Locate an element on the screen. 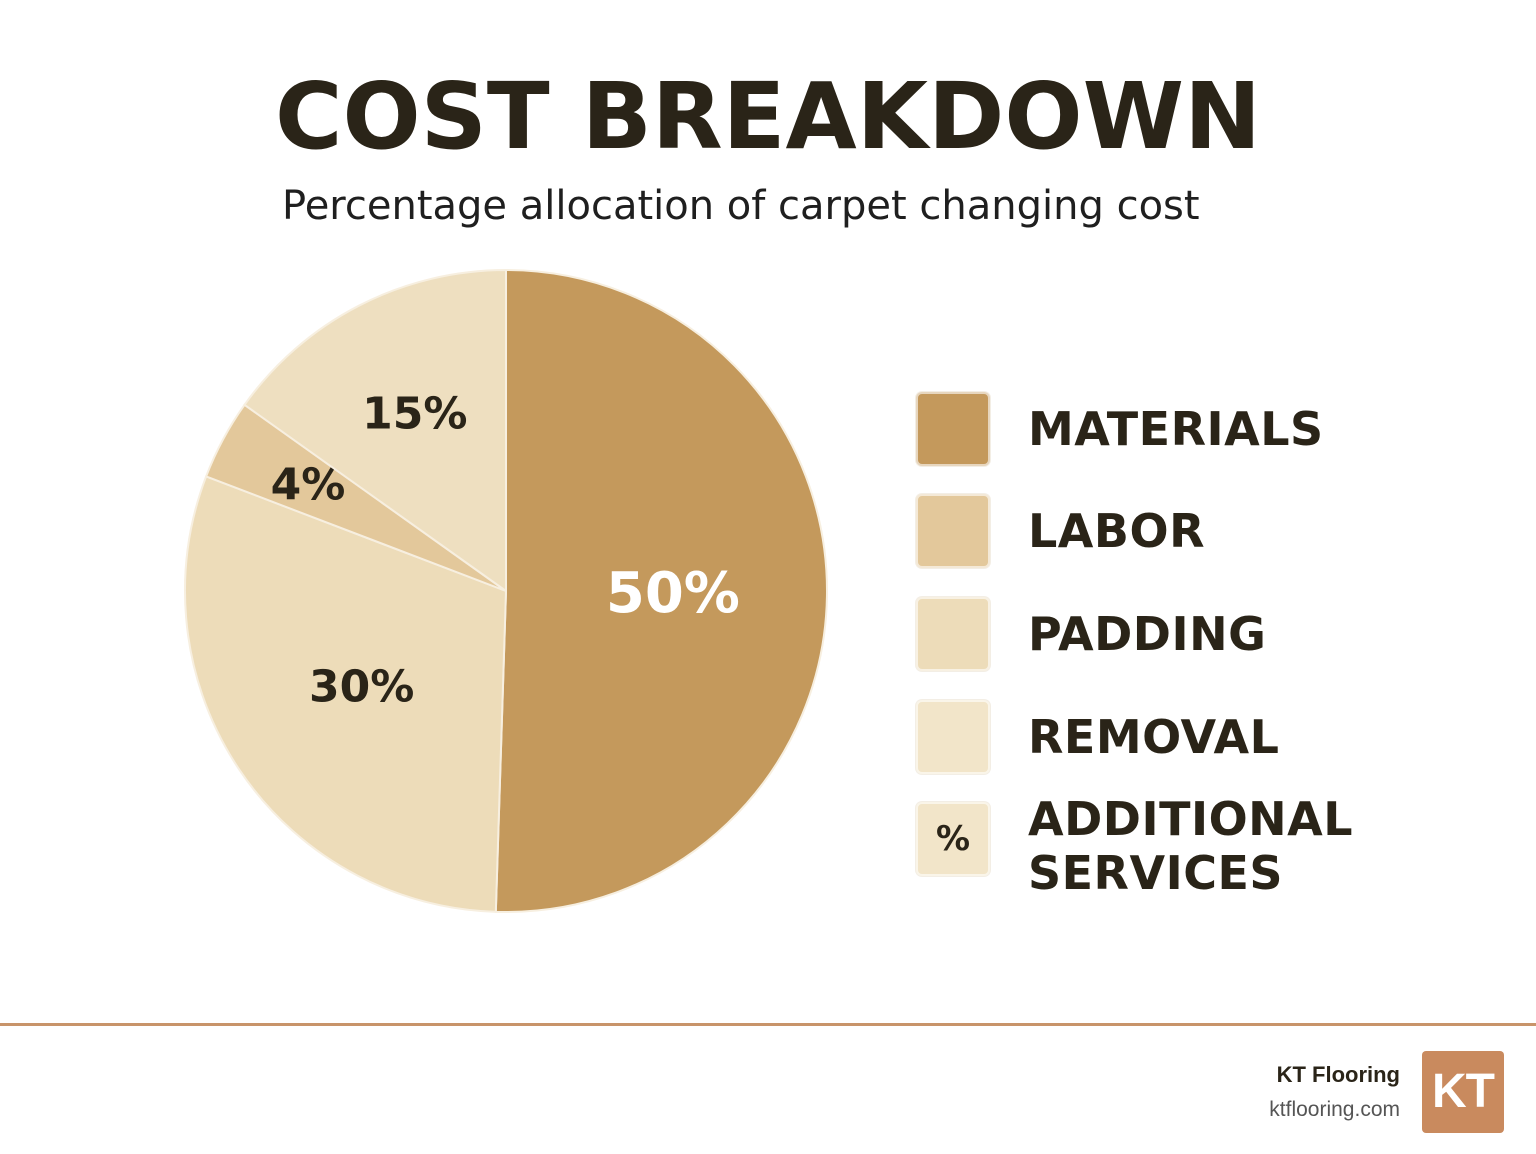 The width and height of the screenshot is (1536, 1154). legend-label-materials: MATERIALS is located at coordinates (1176, 429).